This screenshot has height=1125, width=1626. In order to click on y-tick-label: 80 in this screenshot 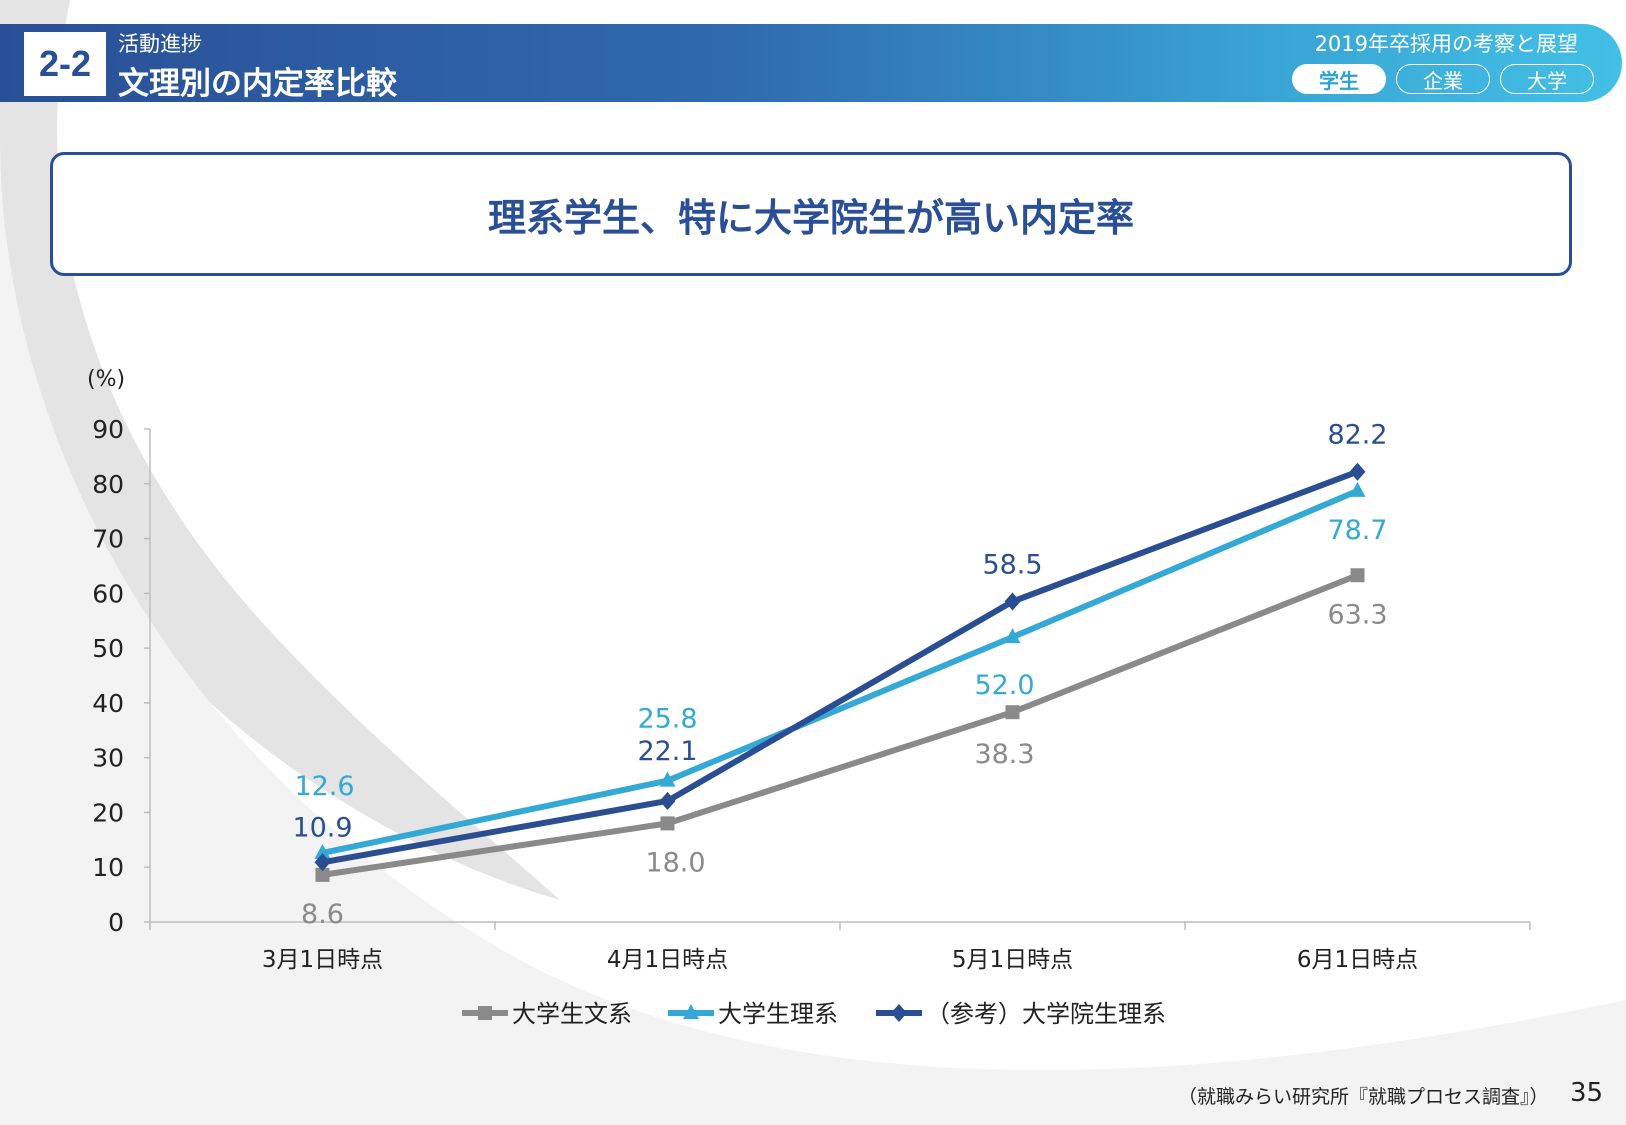, I will do `click(108, 484)`.